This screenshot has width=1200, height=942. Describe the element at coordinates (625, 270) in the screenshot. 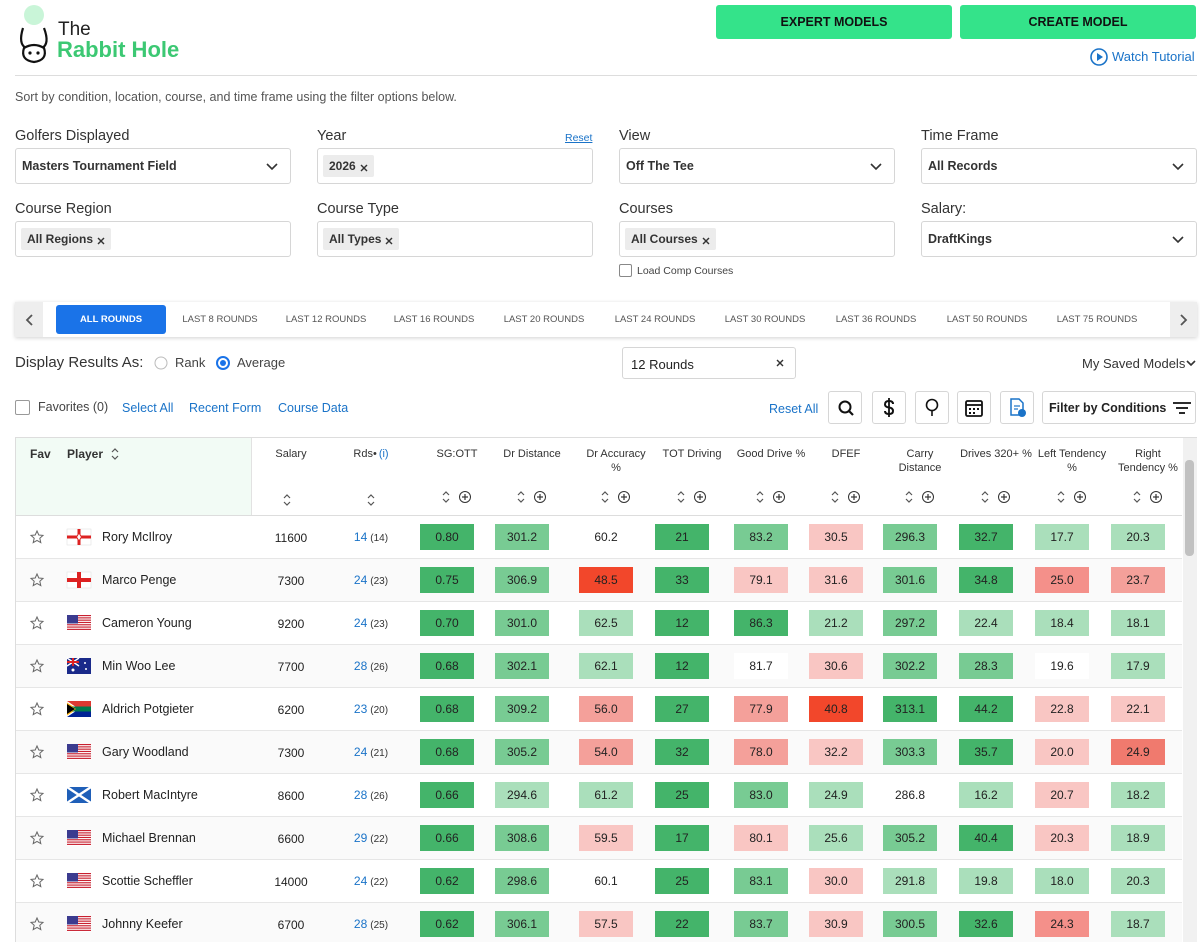

I see `checkbox` at that location.